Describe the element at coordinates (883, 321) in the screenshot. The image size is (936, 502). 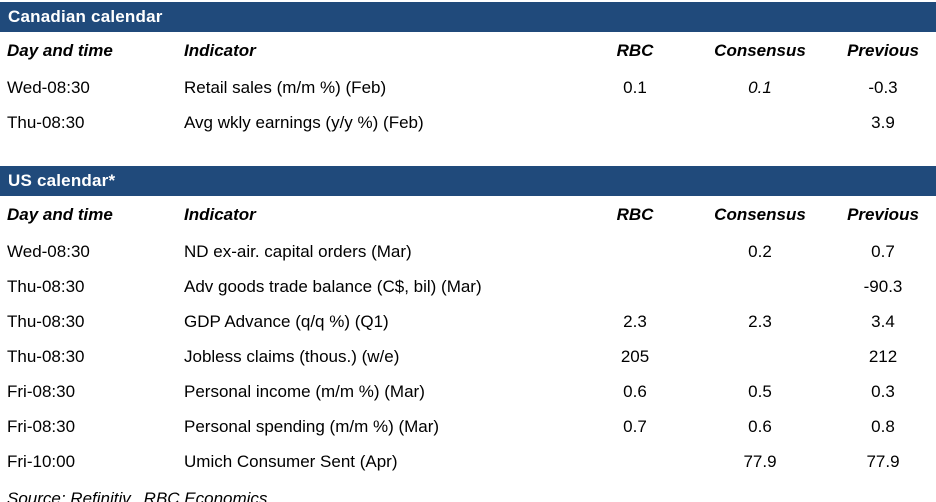
I see `cell-previous: 3.4` at that location.